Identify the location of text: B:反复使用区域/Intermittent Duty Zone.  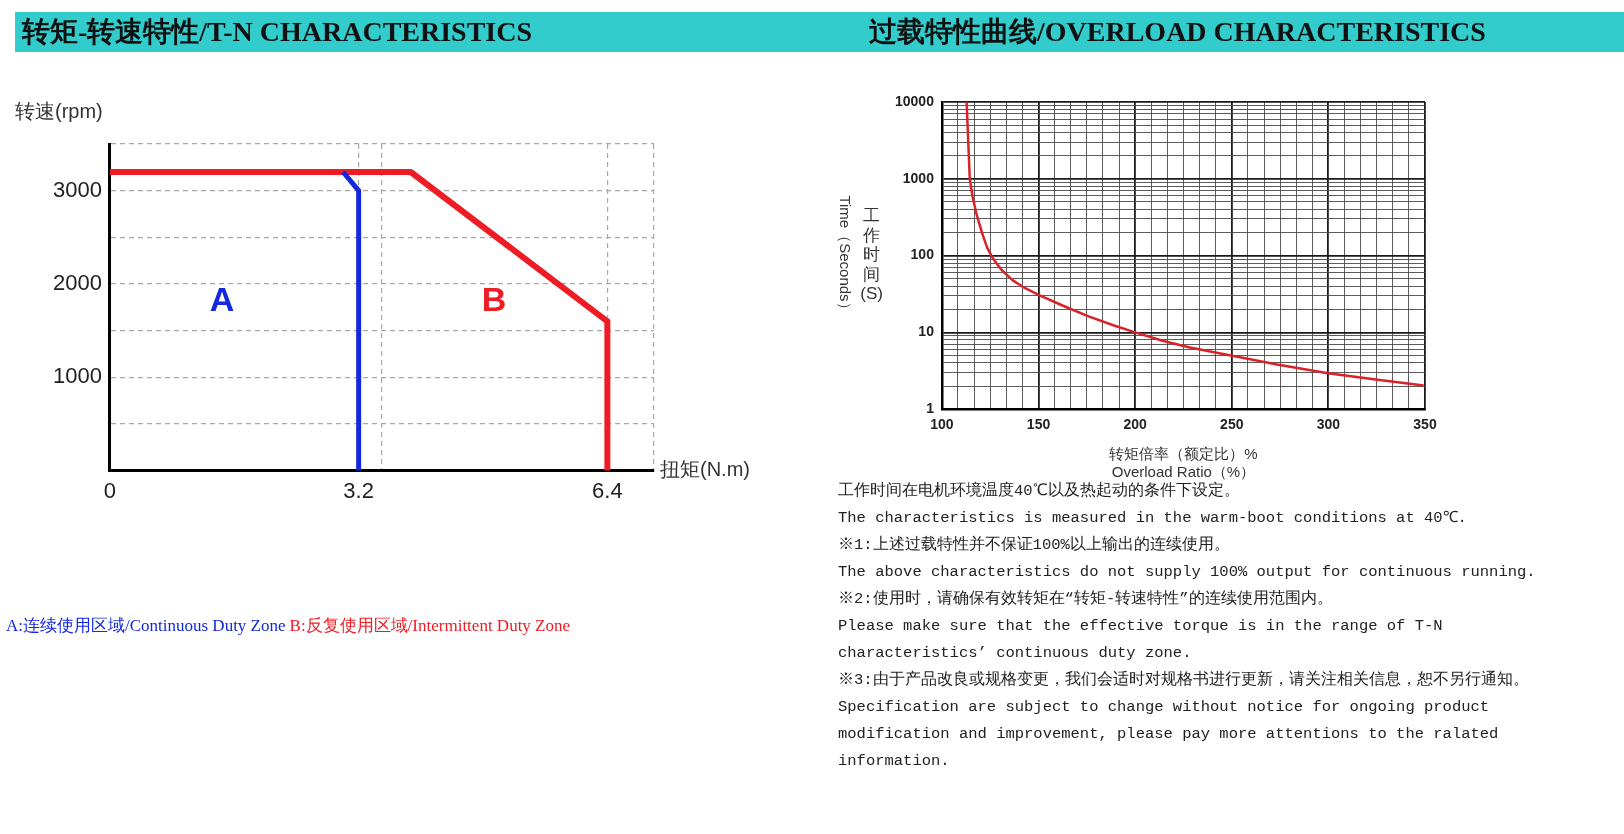
(430, 625).